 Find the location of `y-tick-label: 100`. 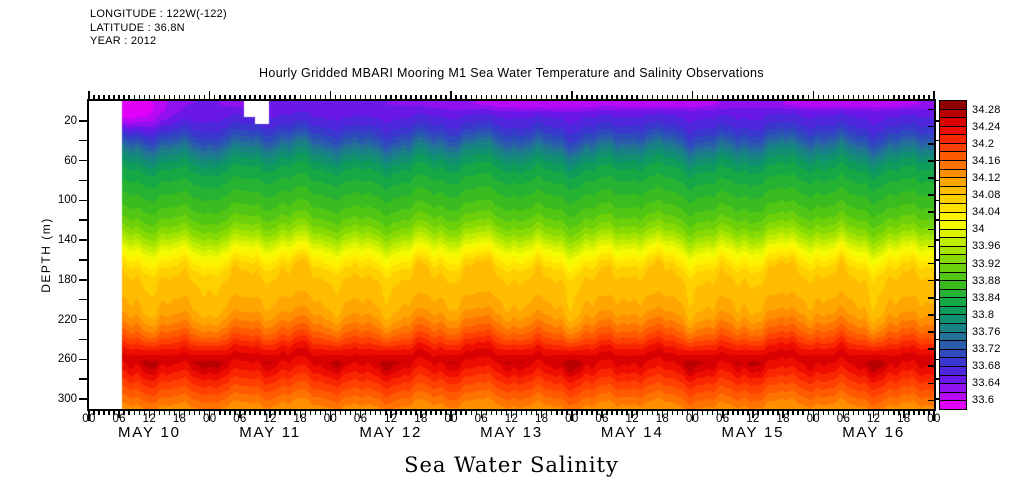

y-tick-label: 100 is located at coordinates (67, 200).